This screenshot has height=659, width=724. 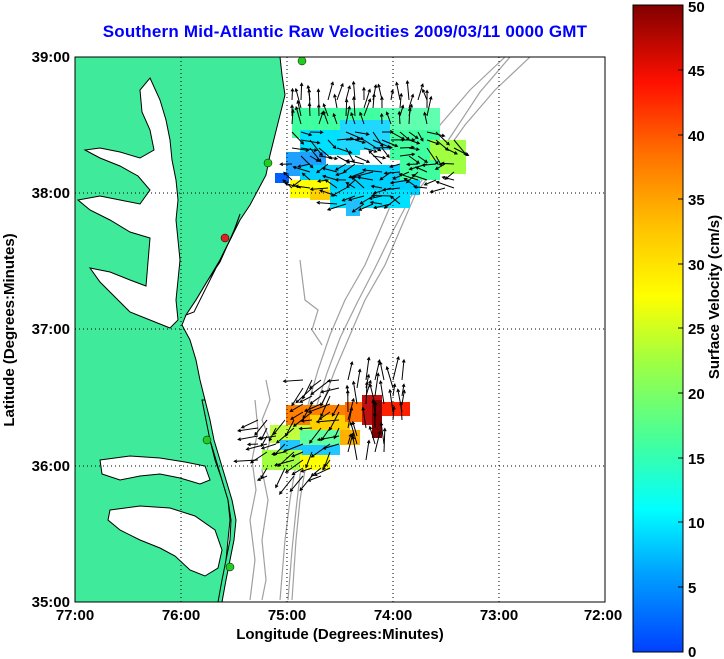 I want to click on colorbar-tick-label: 40, so click(x=696, y=136).